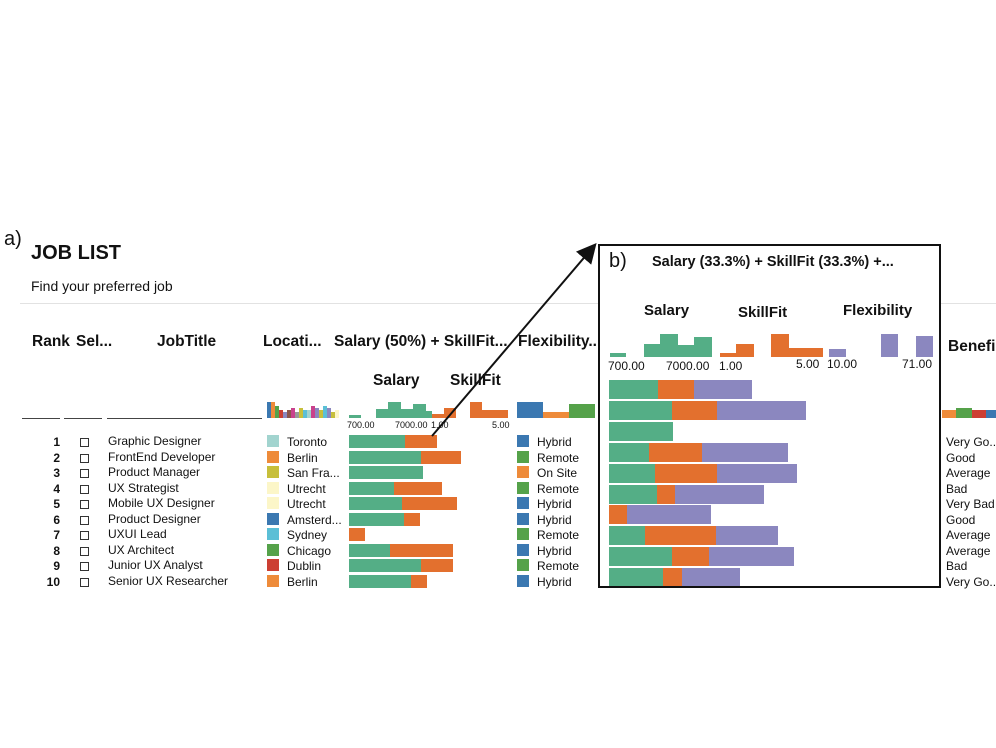 The image size is (996, 748). Describe the element at coordinates (56, 457) in the screenshot. I see `rank-cell: 2` at that location.